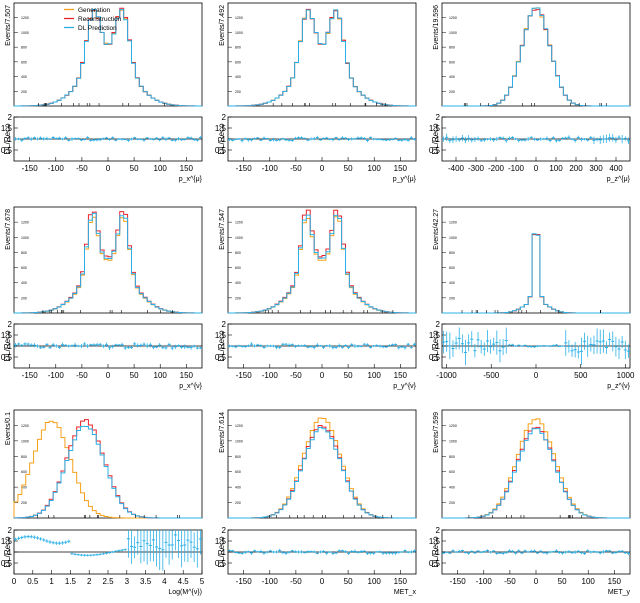 Image resolution: width=640 pixels, height=603 pixels. I want to click on x-tick-label: 300, so click(596, 168).